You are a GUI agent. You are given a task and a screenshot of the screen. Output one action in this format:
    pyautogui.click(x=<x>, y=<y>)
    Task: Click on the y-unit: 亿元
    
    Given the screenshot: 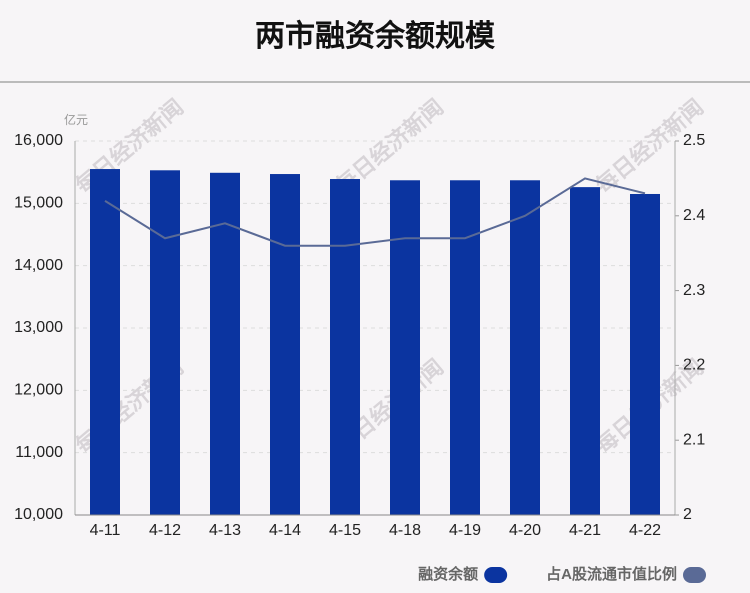 What is the action you would take?
    pyautogui.click(x=76, y=119)
    